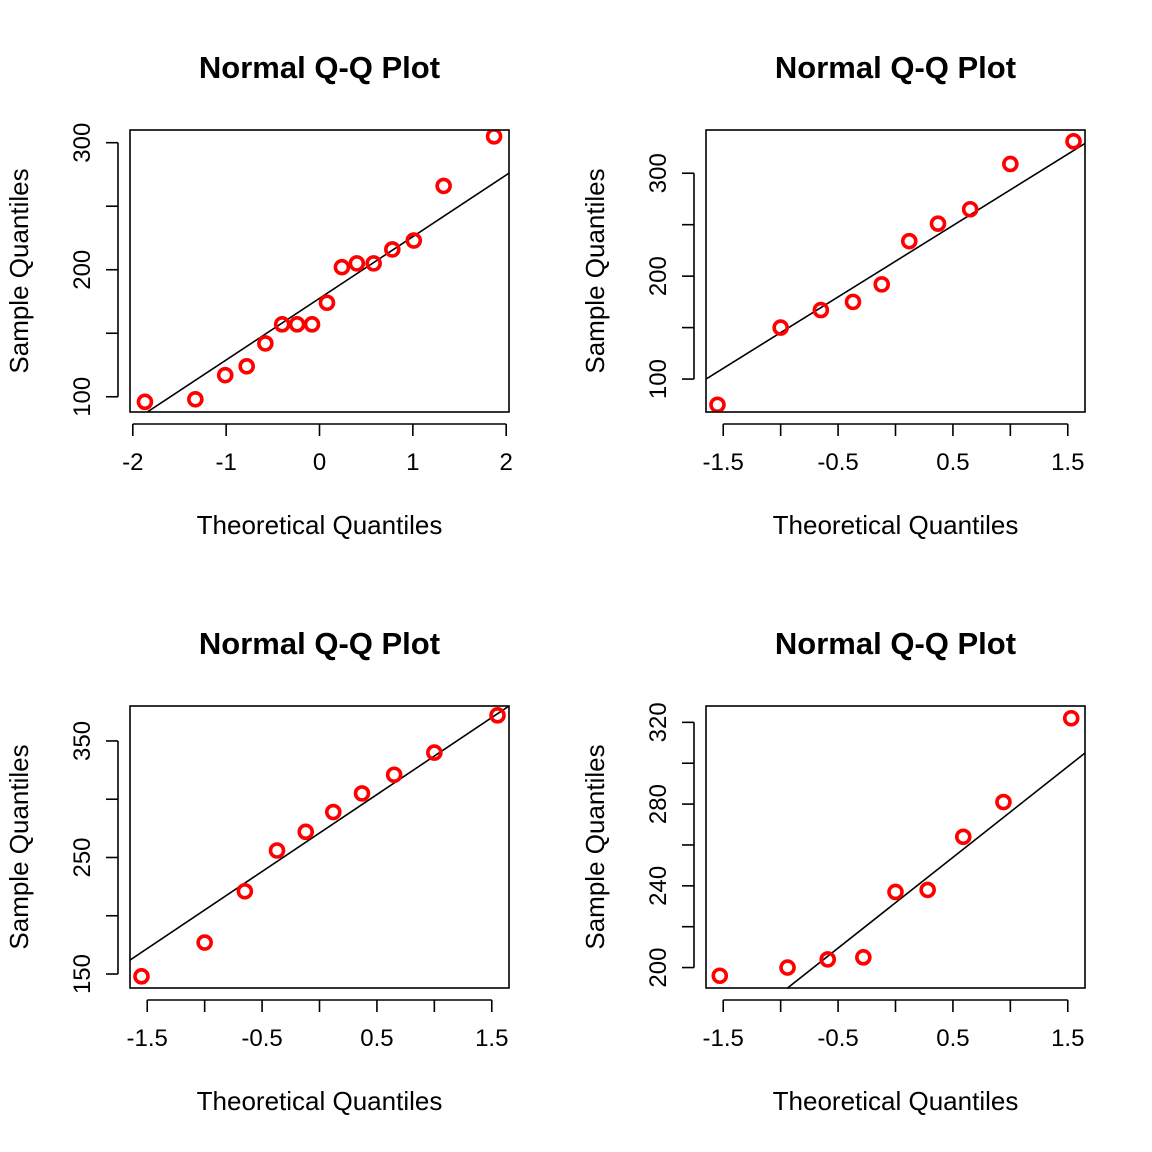 This screenshot has width=1152, height=1152. What do you see at coordinates (82, 974) in the screenshot?
I see `y-tick-label: 150` at bounding box center [82, 974].